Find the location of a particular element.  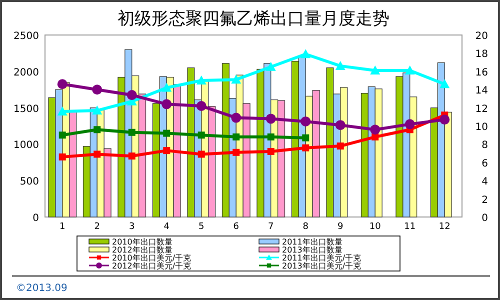

y2-tick-label: 10 is located at coordinates (481, 127).